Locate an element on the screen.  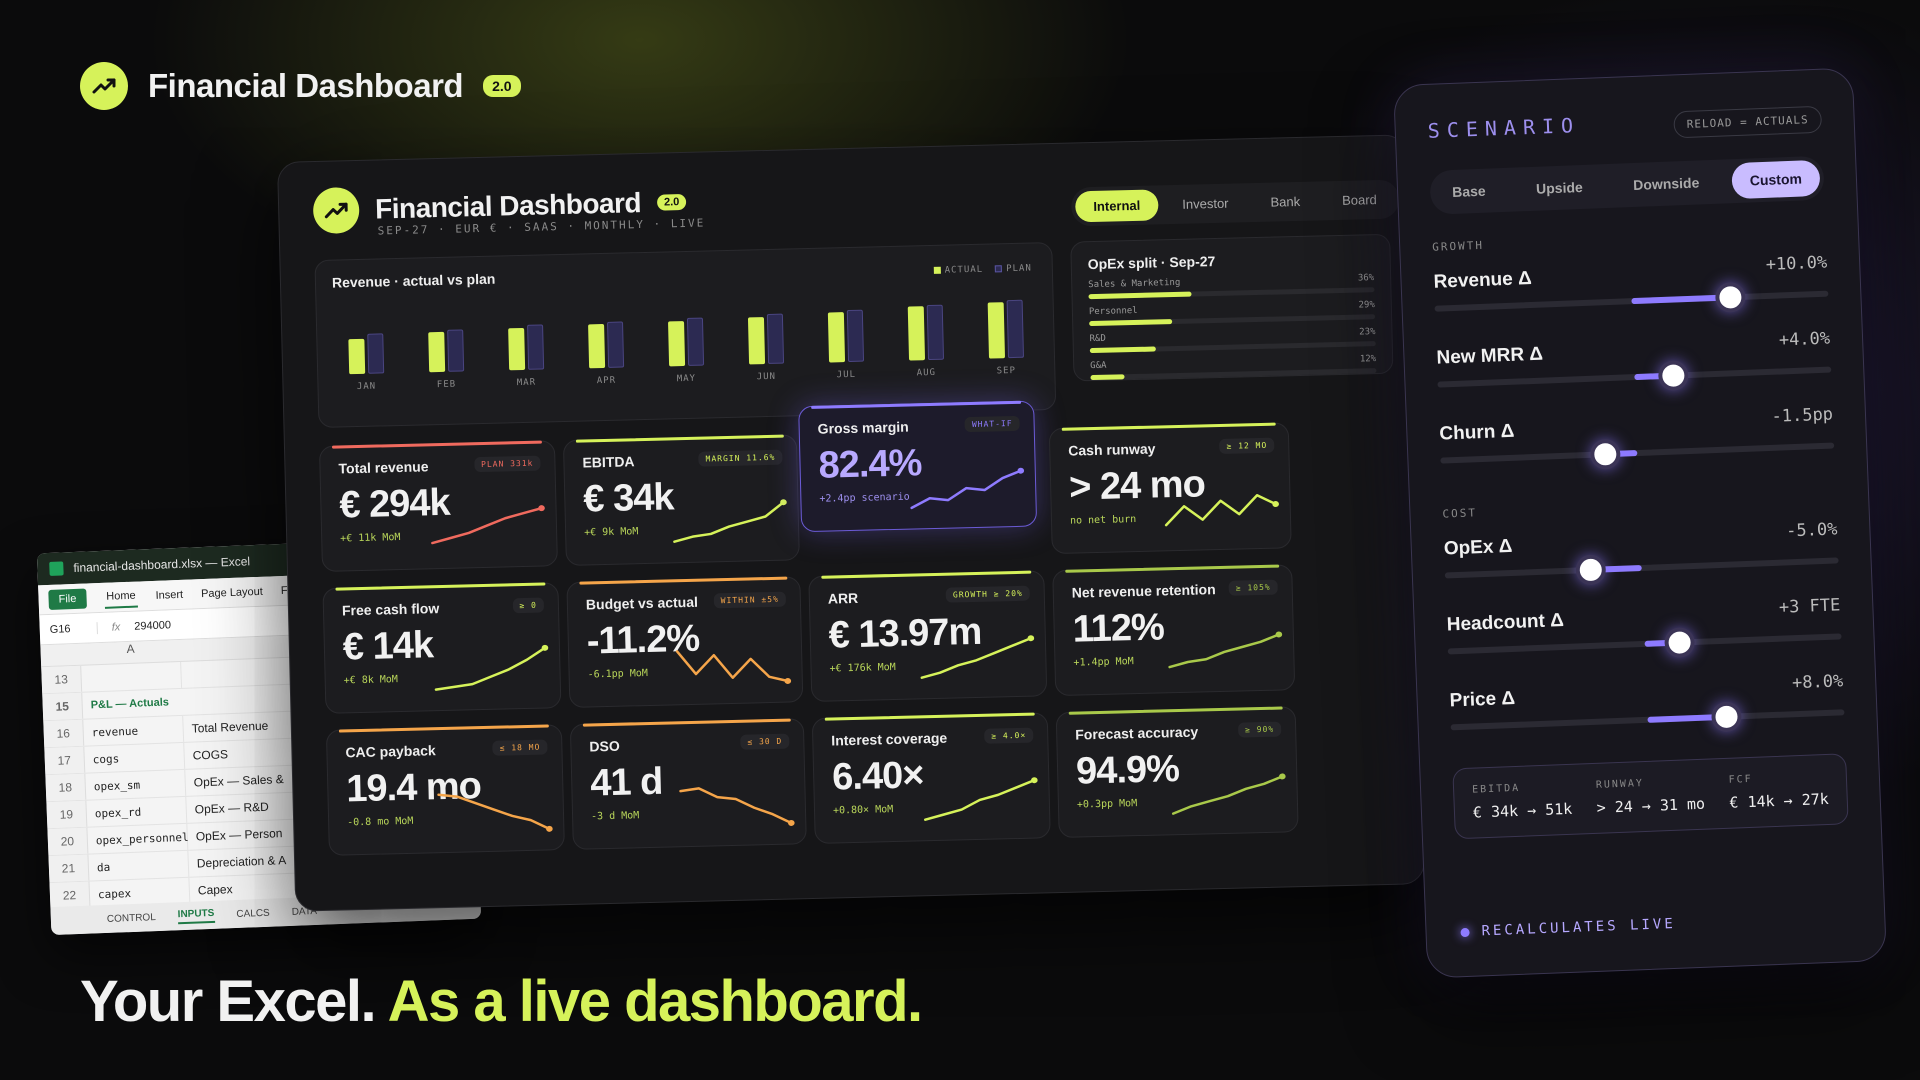
cell-a: opex_rd is located at coordinates (137, 811).